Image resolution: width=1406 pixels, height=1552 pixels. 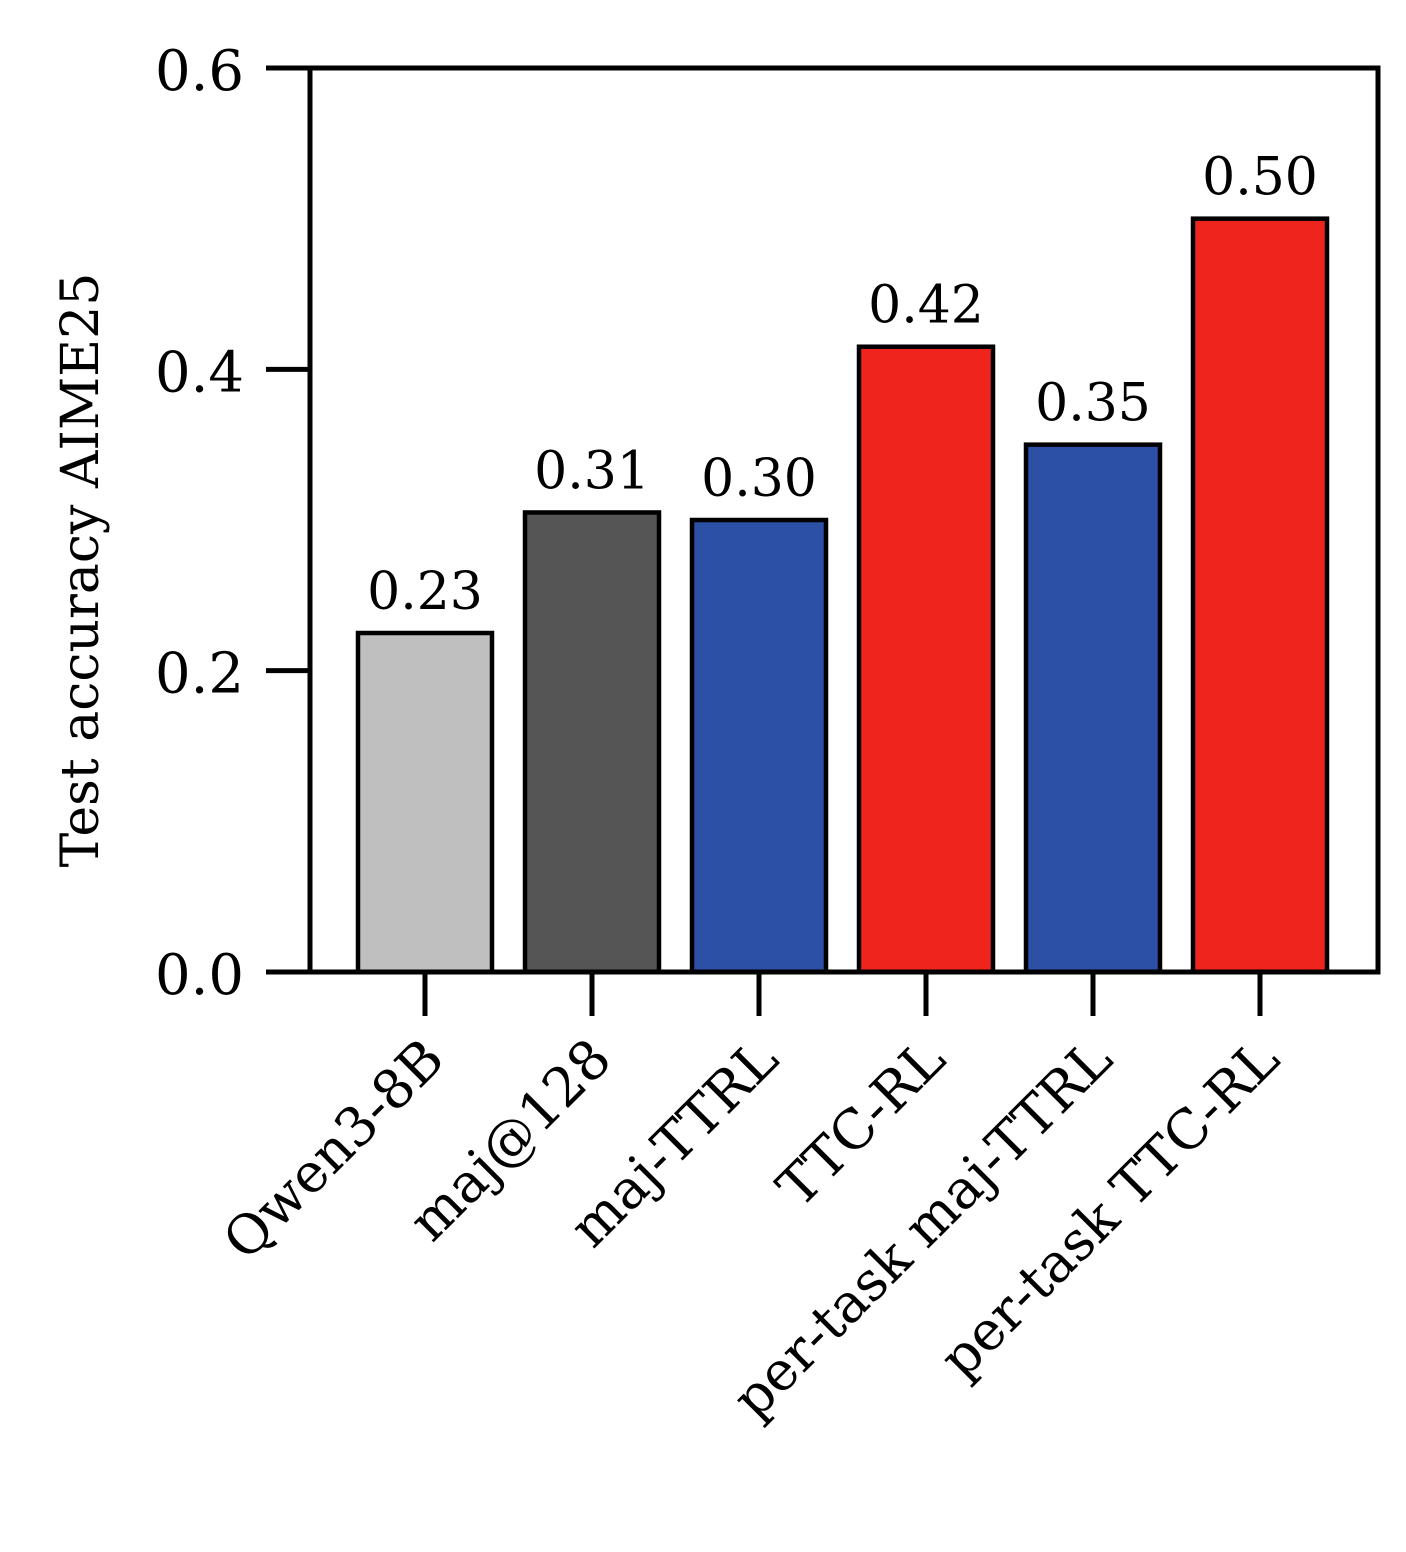 I want to click on value-label-2: 0.30, so click(x=759, y=479).